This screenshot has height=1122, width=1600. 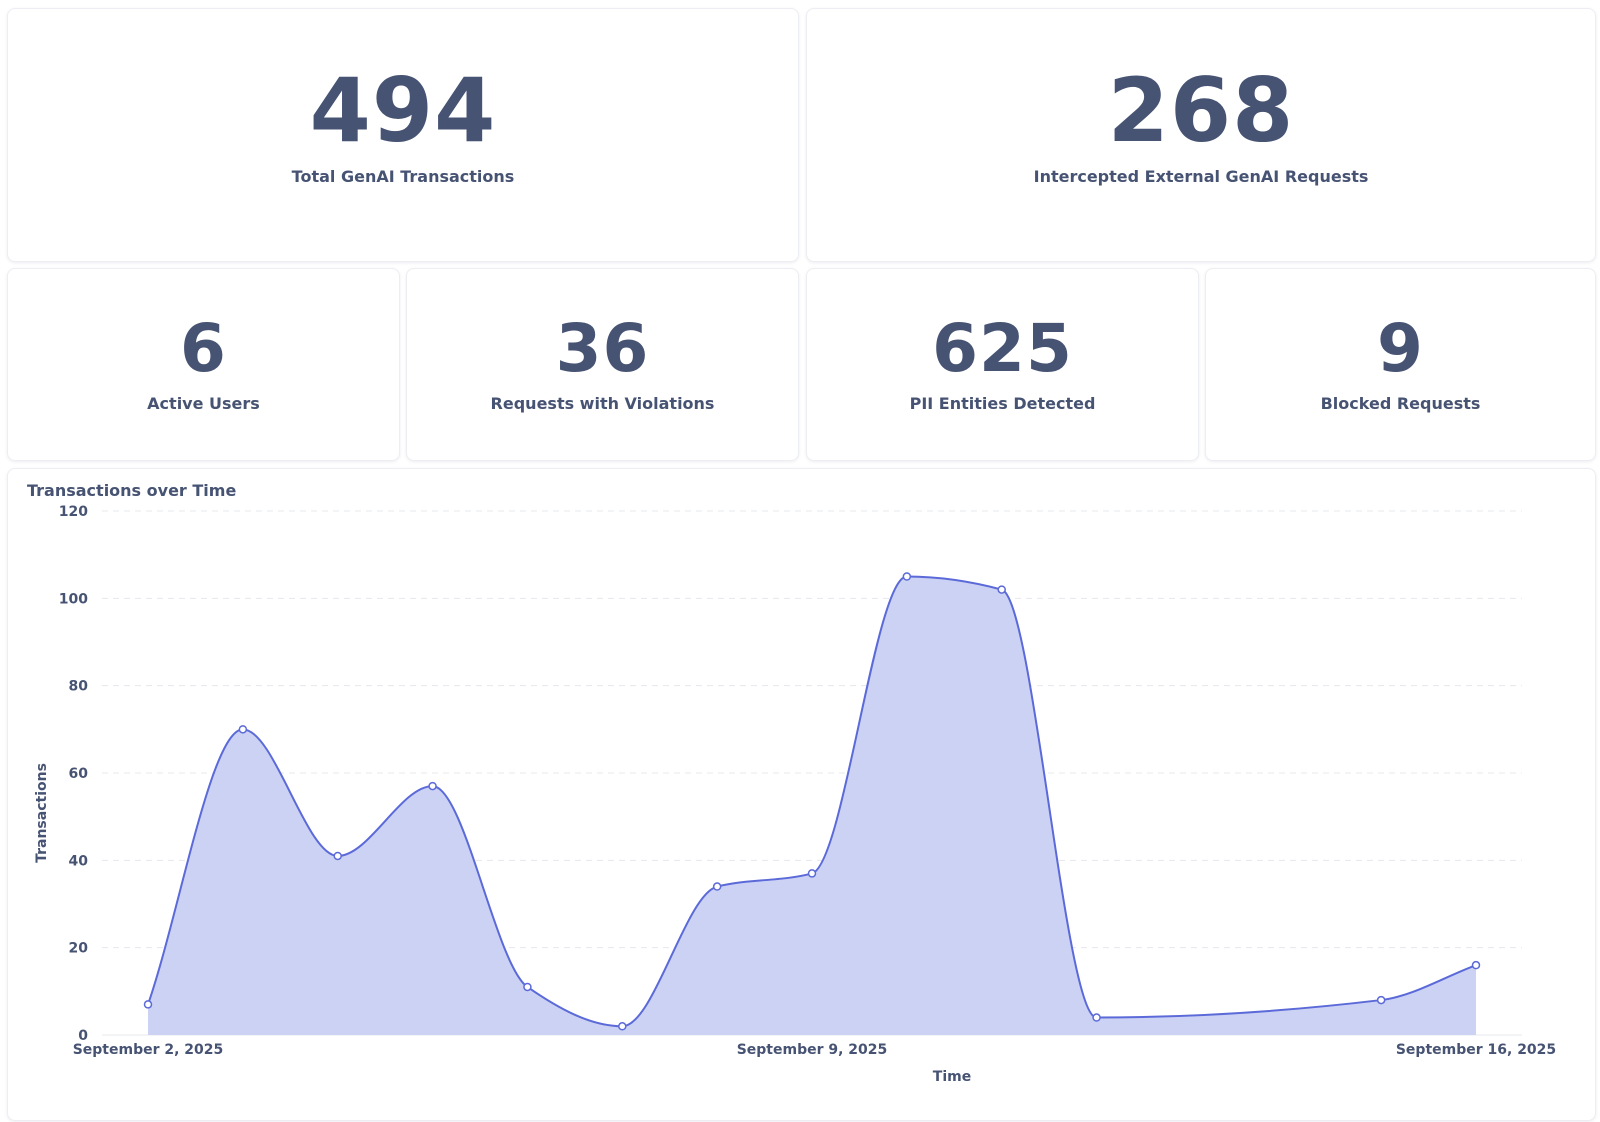 What do you see at coordinates (83, 1036) in the screenshot?
I see `y-tick-label: 0` at bounding box center [83, 1036].